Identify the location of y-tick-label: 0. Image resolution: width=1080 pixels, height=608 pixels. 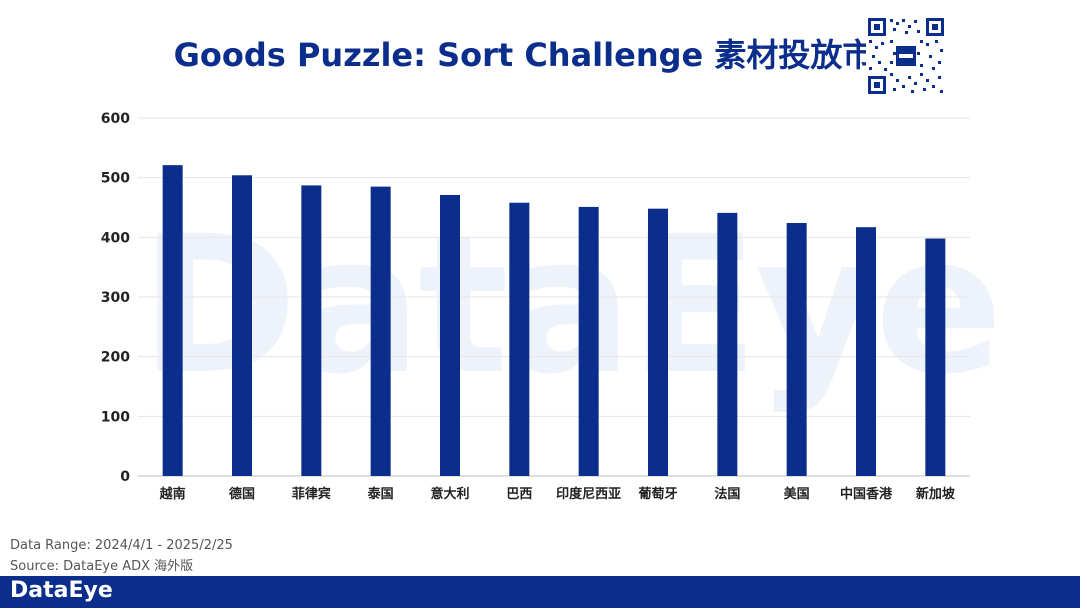
(125, 477).